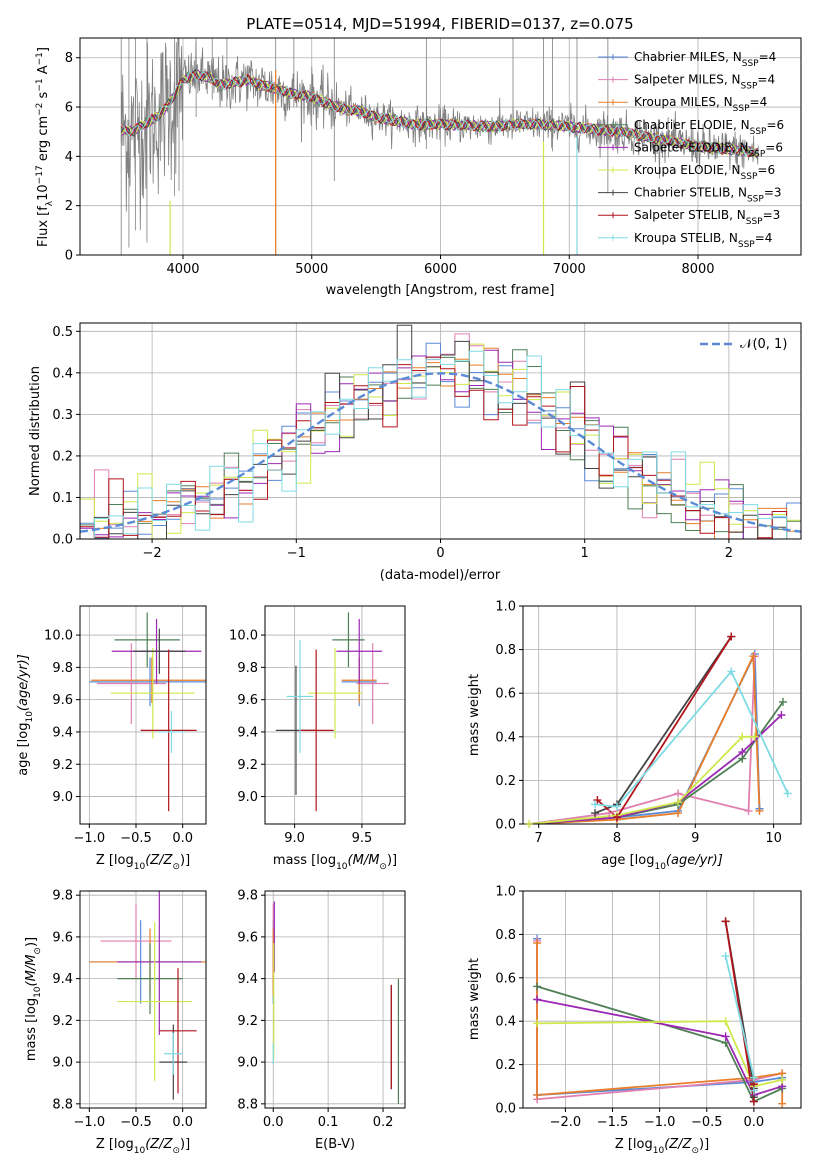  Describe the element at coordinates (62, 415) in the screenshot. I see `y-tick-label: 0.3` at that location.